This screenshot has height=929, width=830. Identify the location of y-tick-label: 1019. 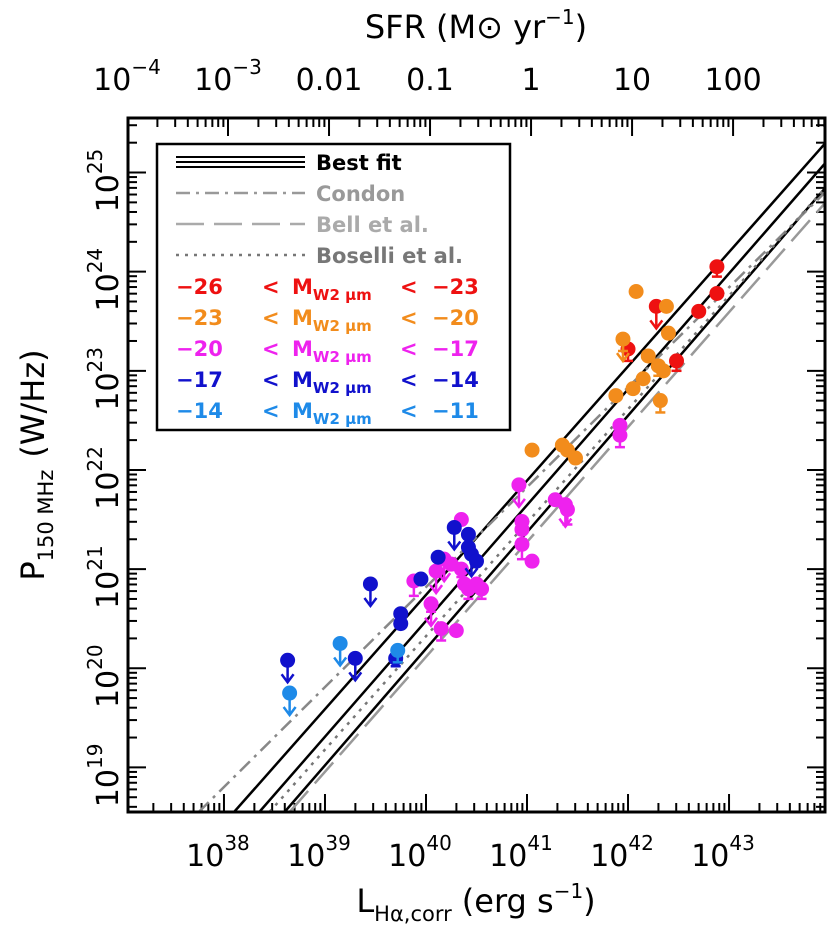
(104, 776).